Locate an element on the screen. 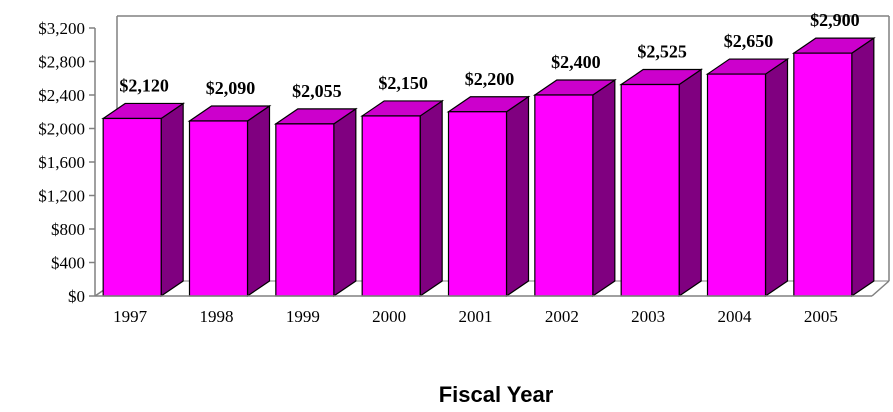 This screenshot has height=412, width=893. data-label: $2,400 is located at coordinates (576, 62).